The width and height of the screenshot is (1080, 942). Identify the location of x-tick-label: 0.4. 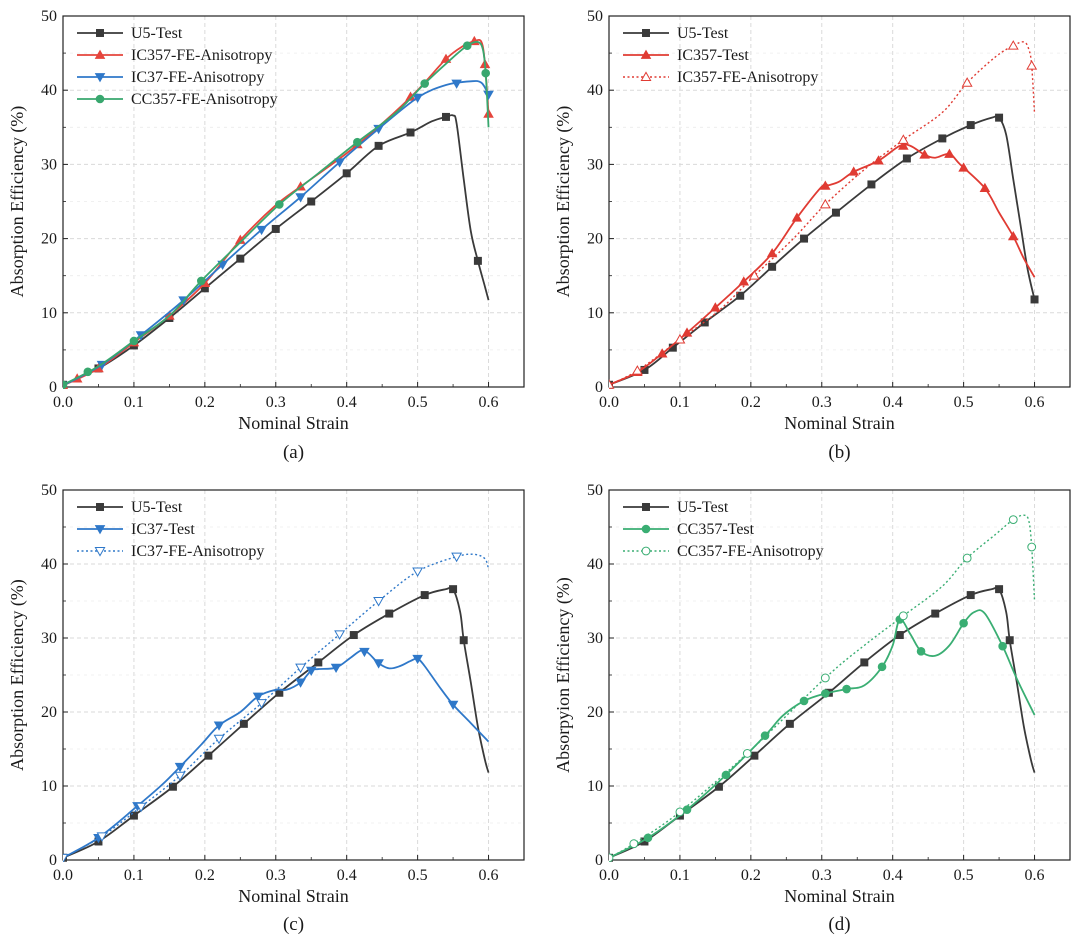
(347, 875).